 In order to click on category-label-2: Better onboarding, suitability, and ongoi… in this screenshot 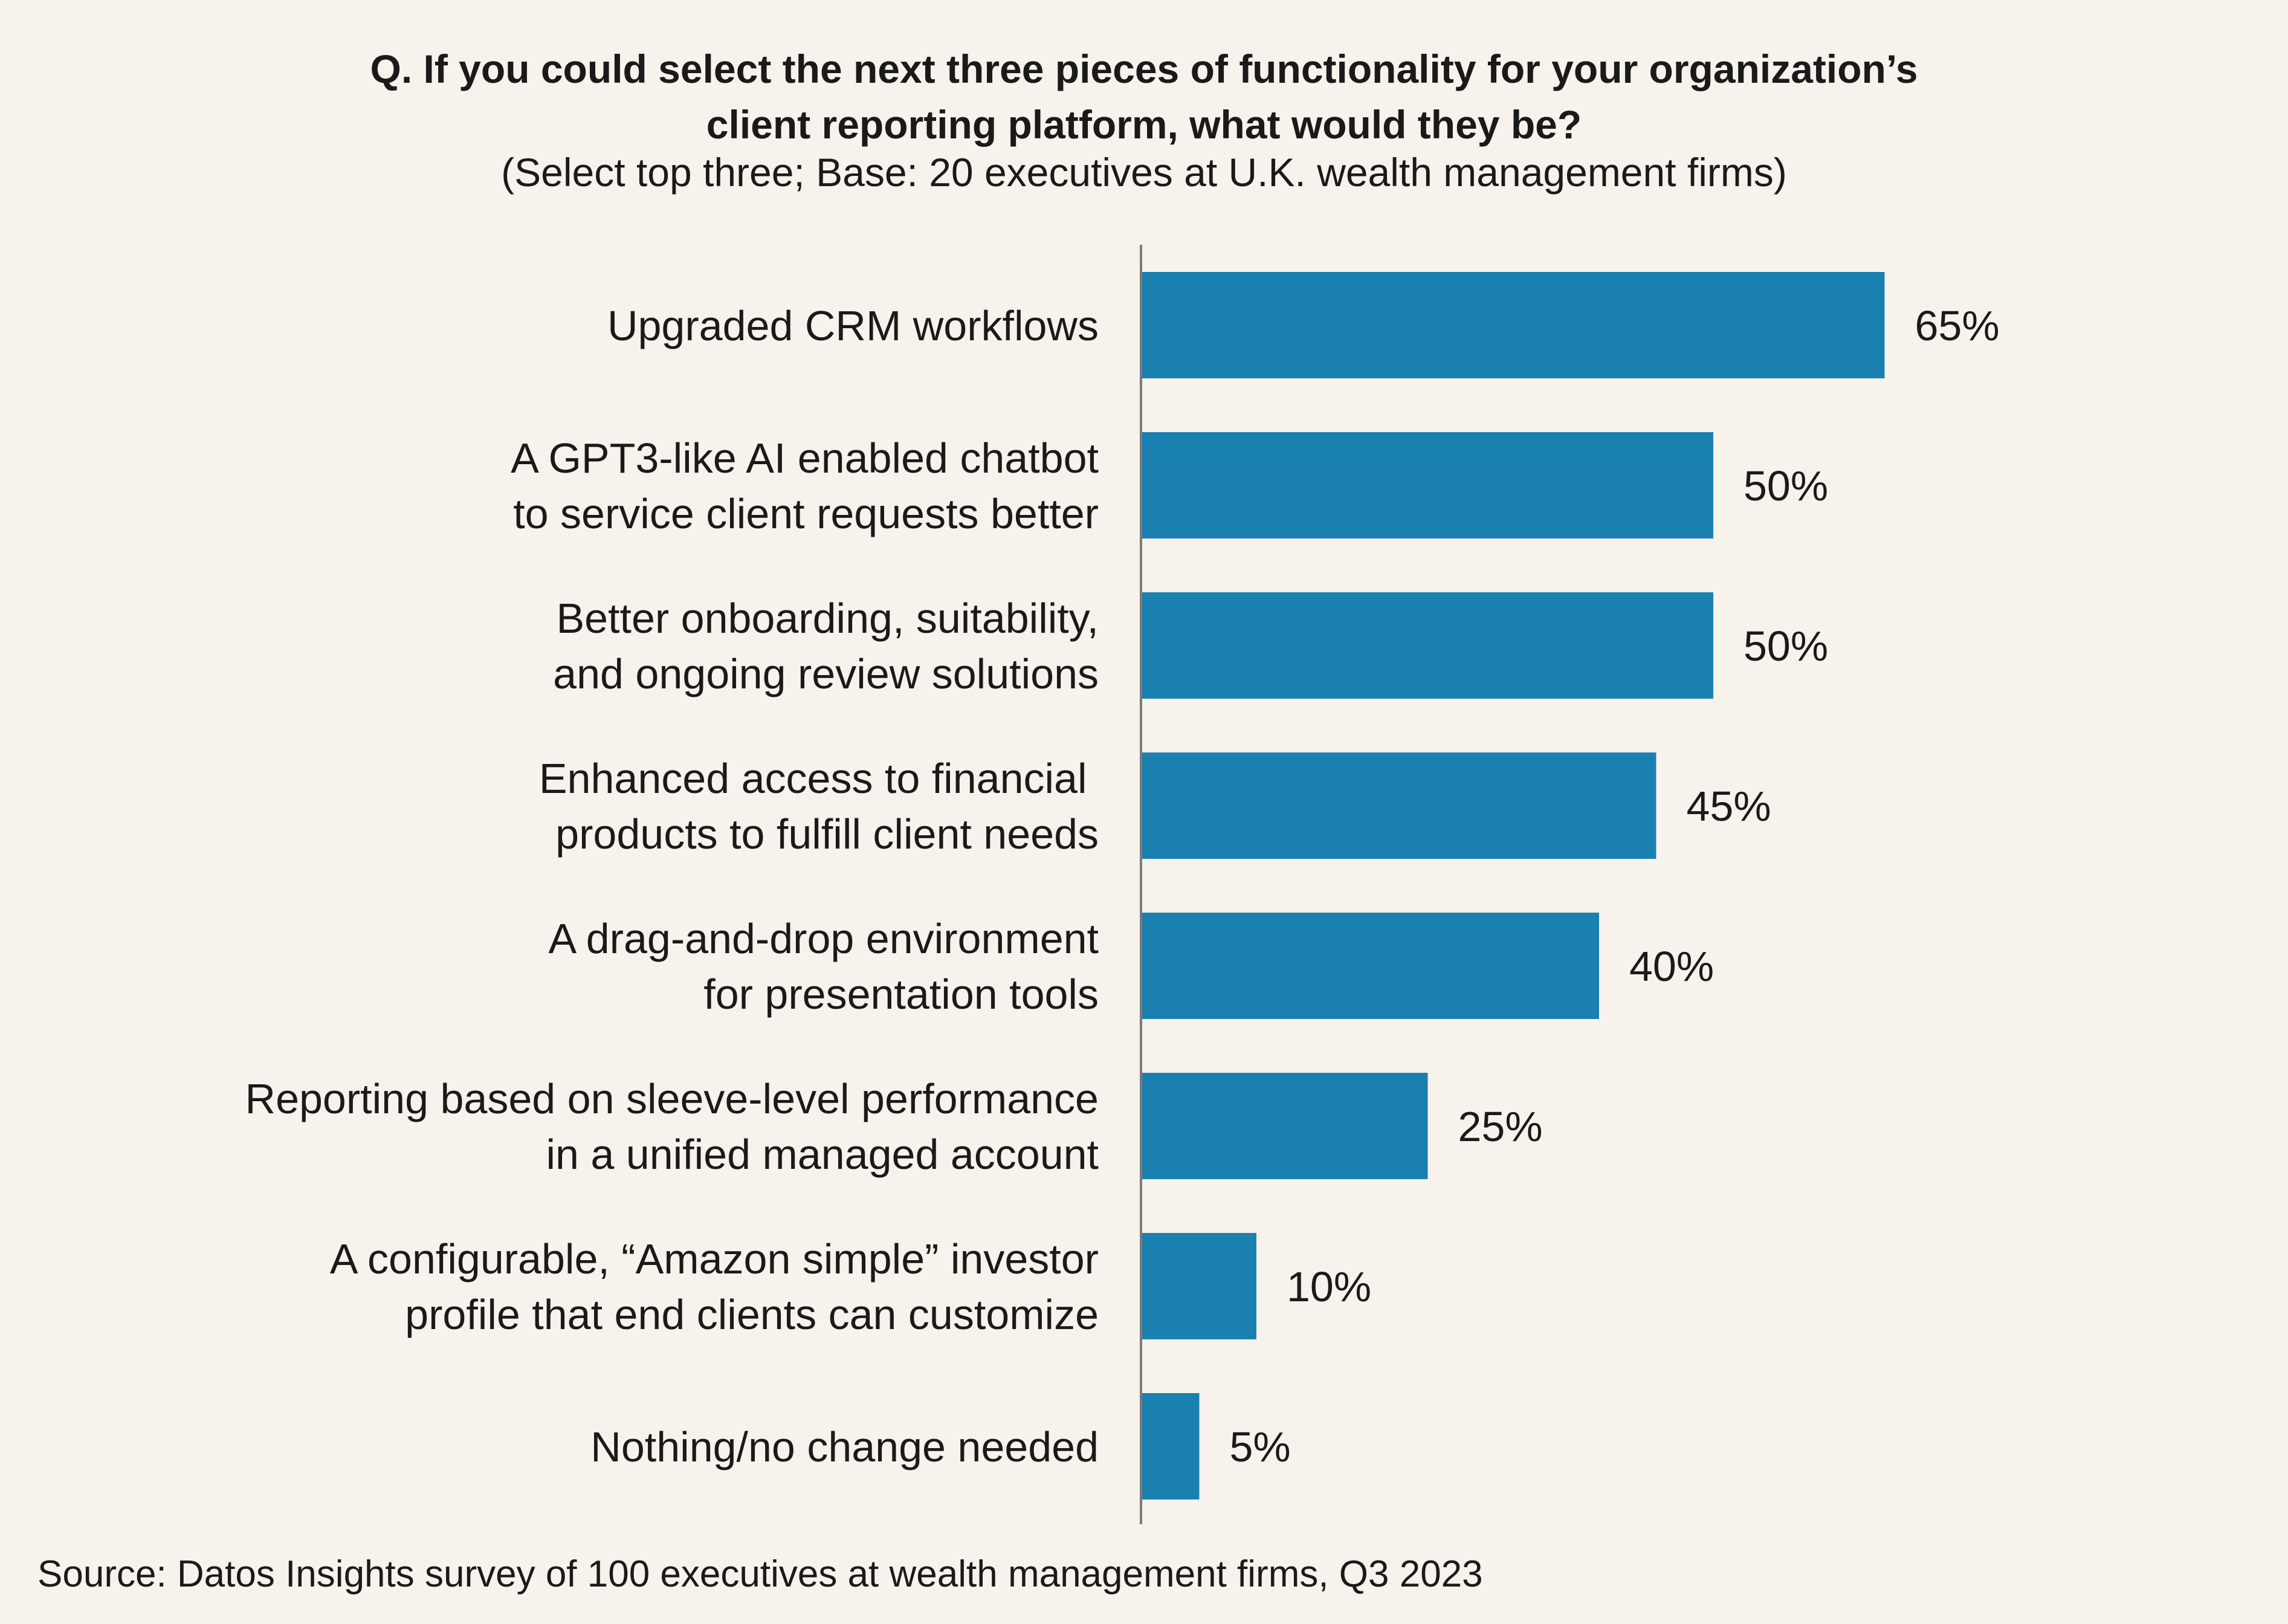, I will do `click(826, 646)`.